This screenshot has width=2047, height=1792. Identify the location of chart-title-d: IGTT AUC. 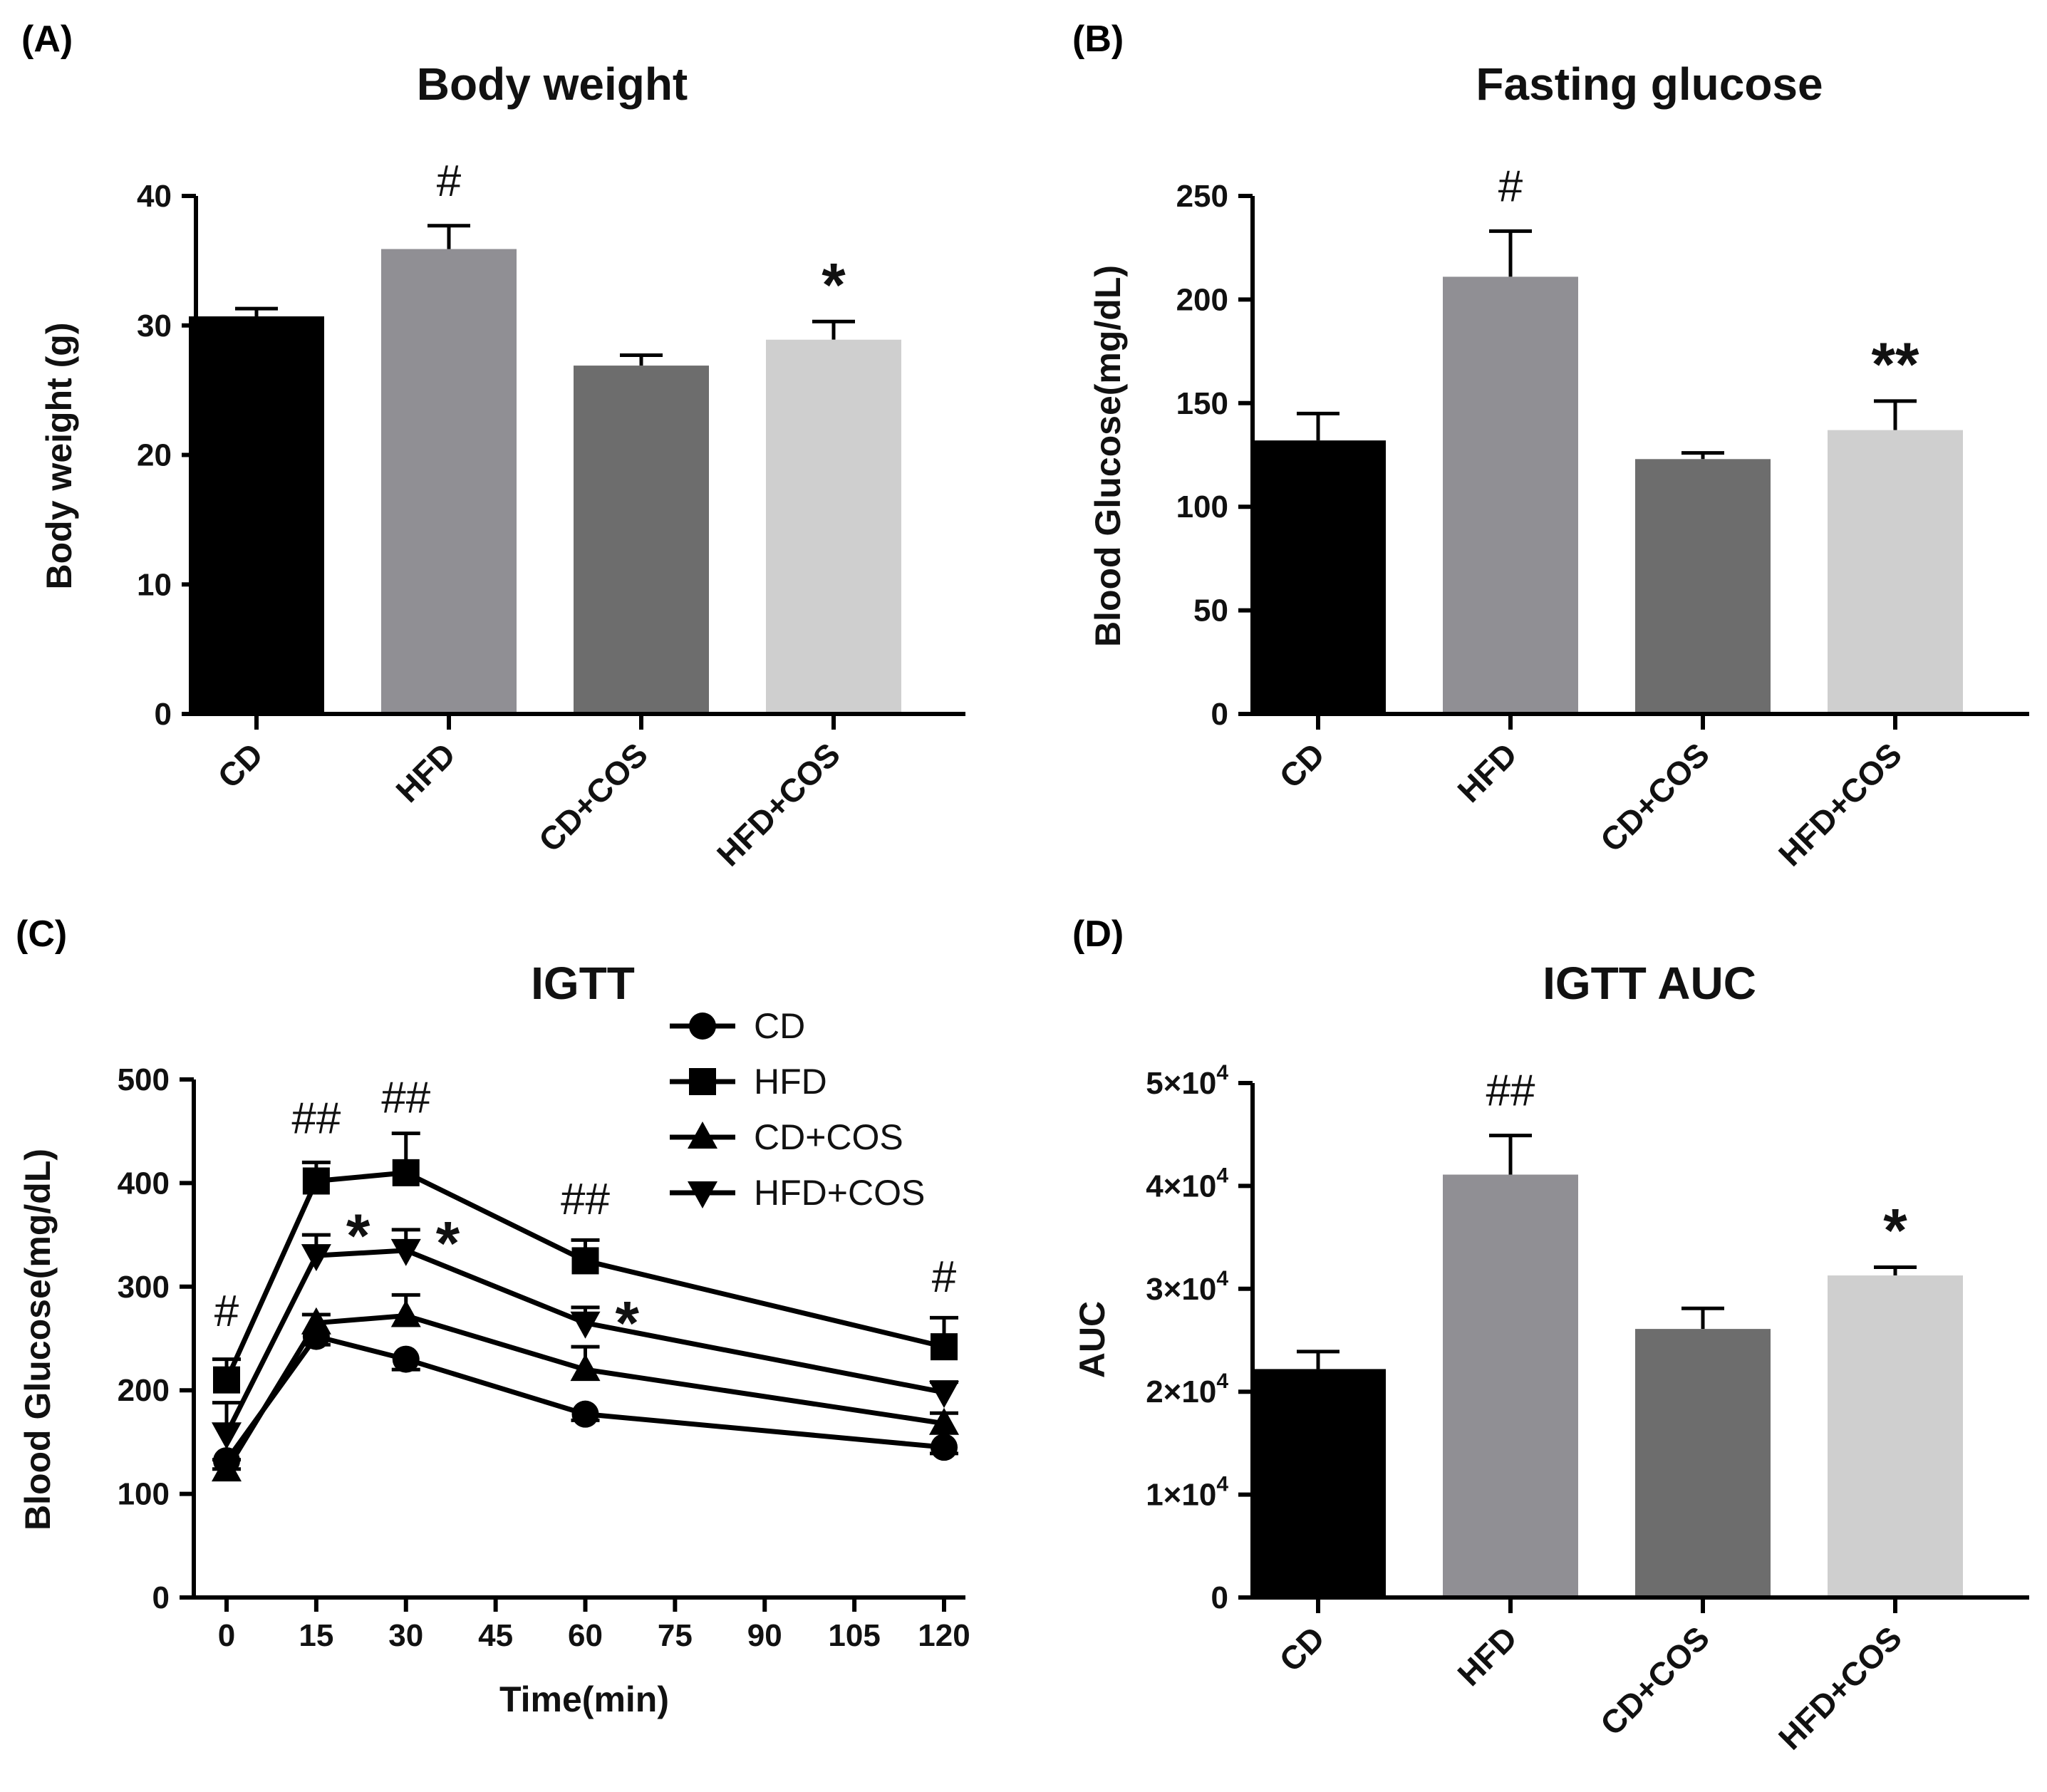
(1649, 983).